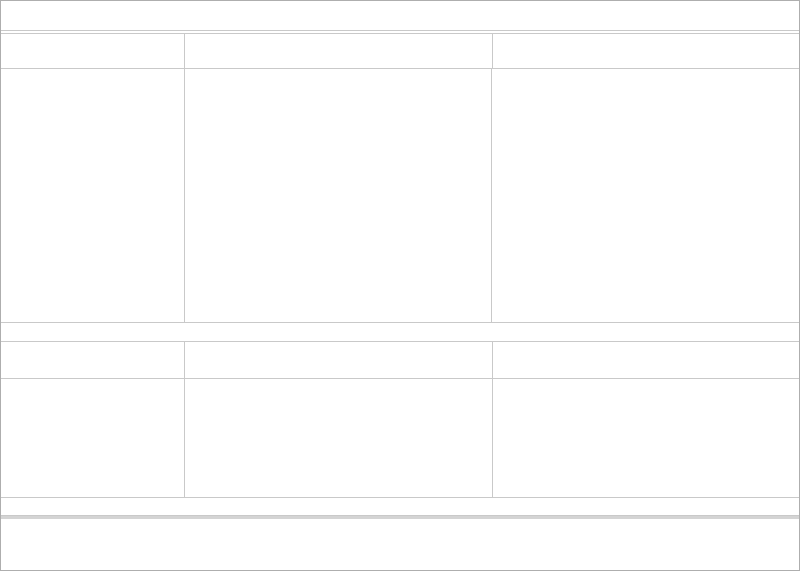 This screenshot has width=800, height=571. I want to click on summary-right-cell, so click(338, 438).